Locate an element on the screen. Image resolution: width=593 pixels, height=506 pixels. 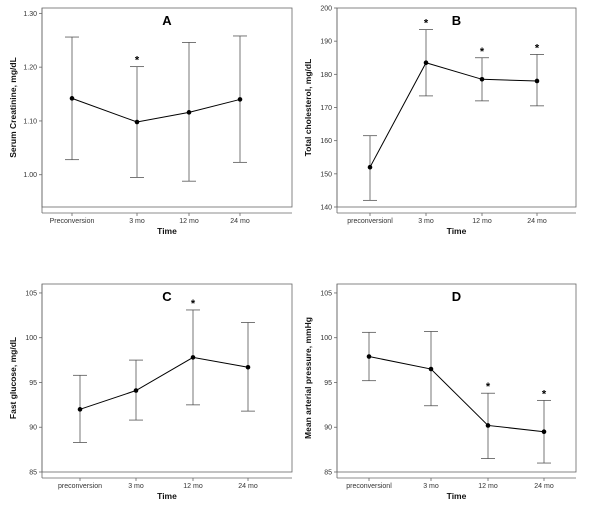
x-tick-label-a: 24 mo is located at coordinates (240, 221).